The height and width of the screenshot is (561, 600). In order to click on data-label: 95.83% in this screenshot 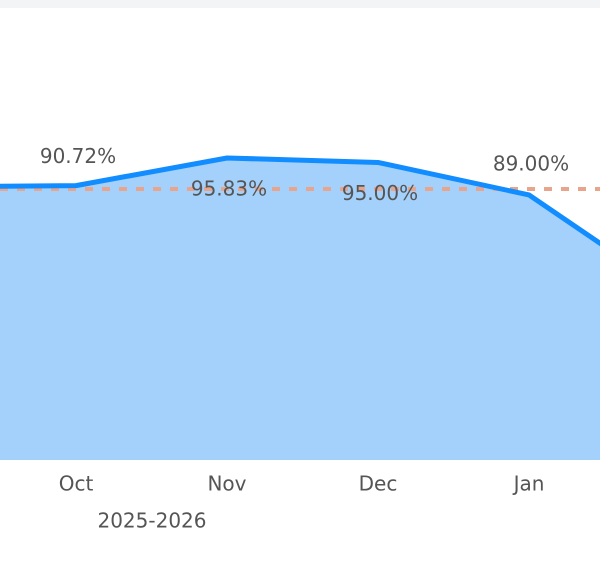, I will do `click(229, 188)`.